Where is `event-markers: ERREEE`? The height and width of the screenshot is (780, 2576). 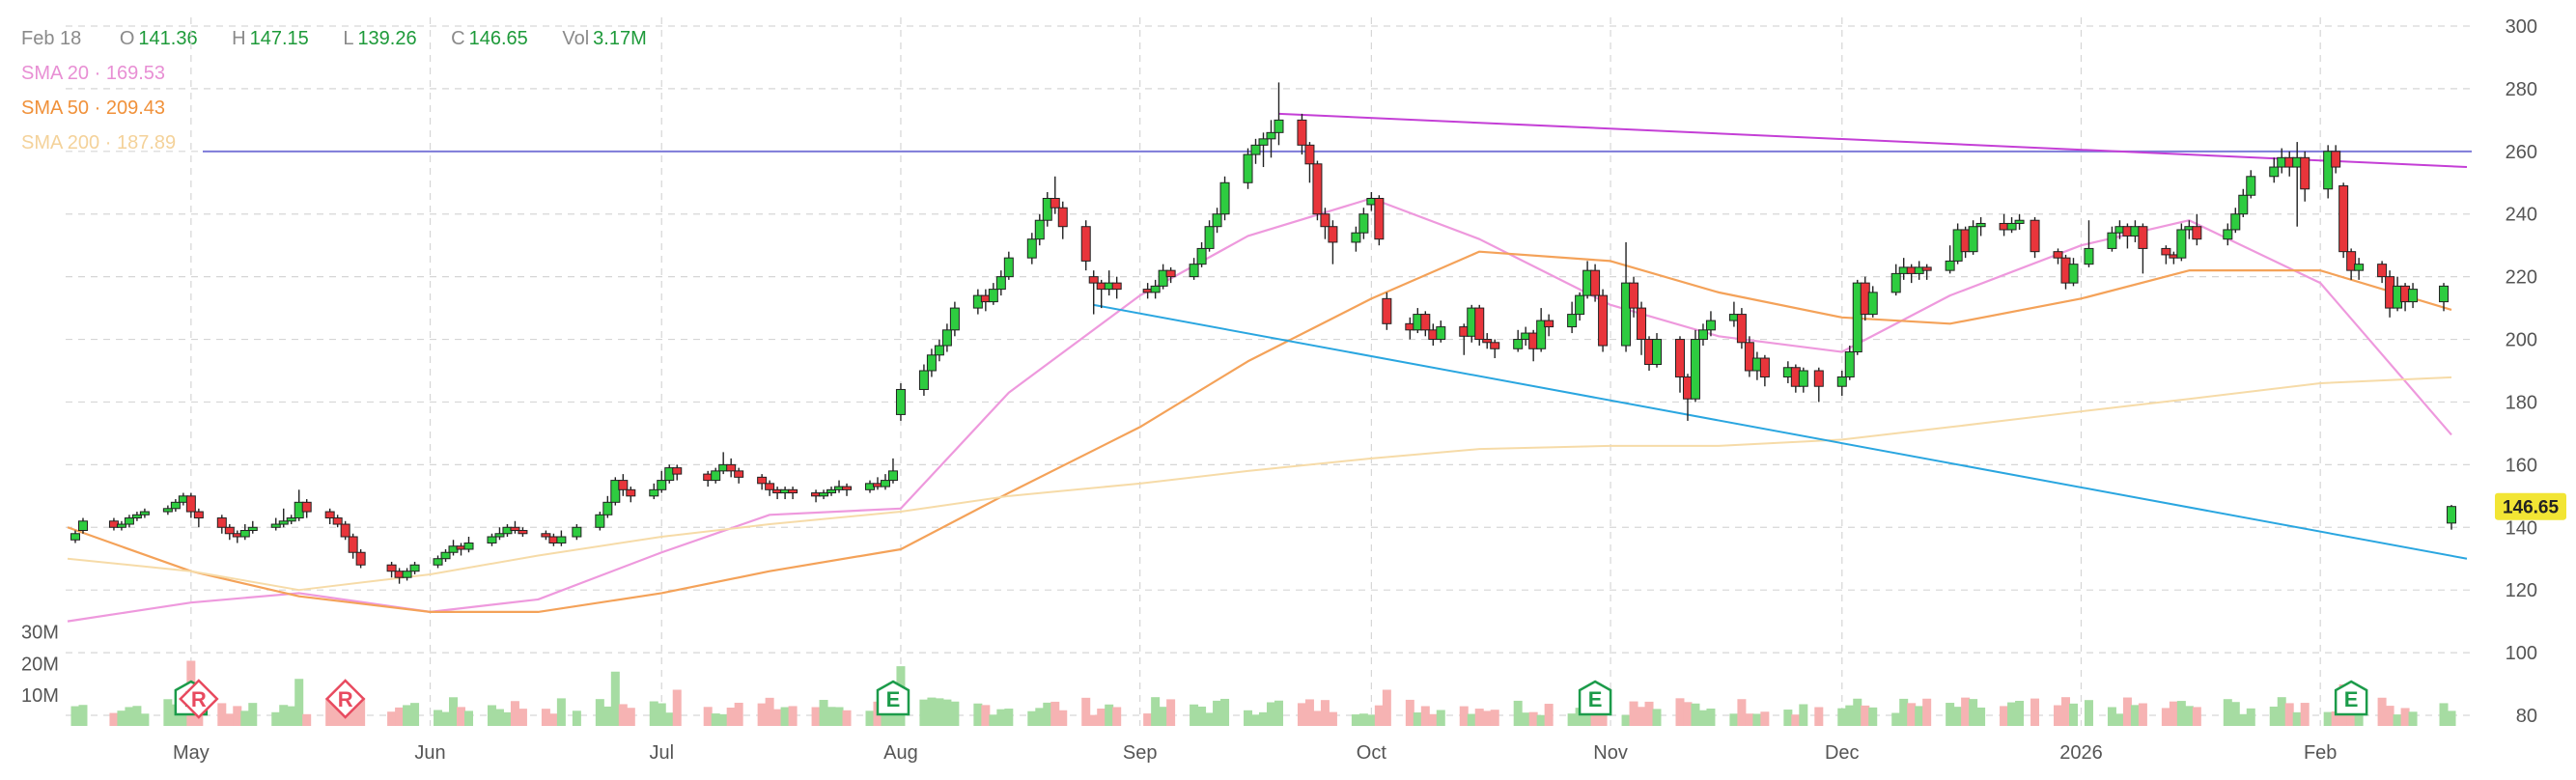 event-markers: ERREEE is located at coordinates (1271, 699).